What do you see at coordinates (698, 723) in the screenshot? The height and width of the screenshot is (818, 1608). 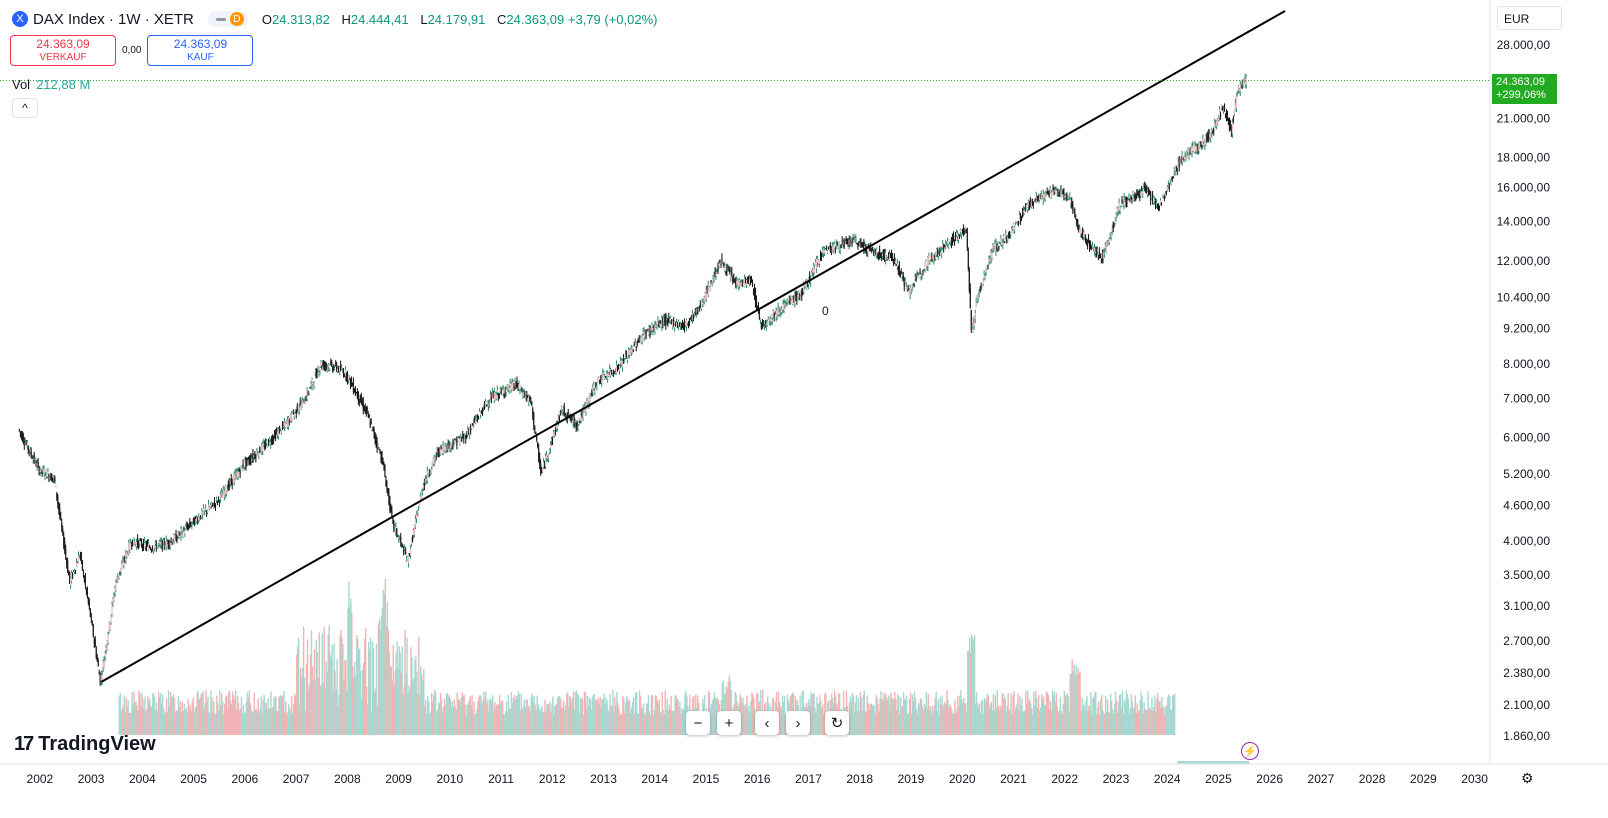 I see `zoom-out-button: −` at bounding box center [698, 723].